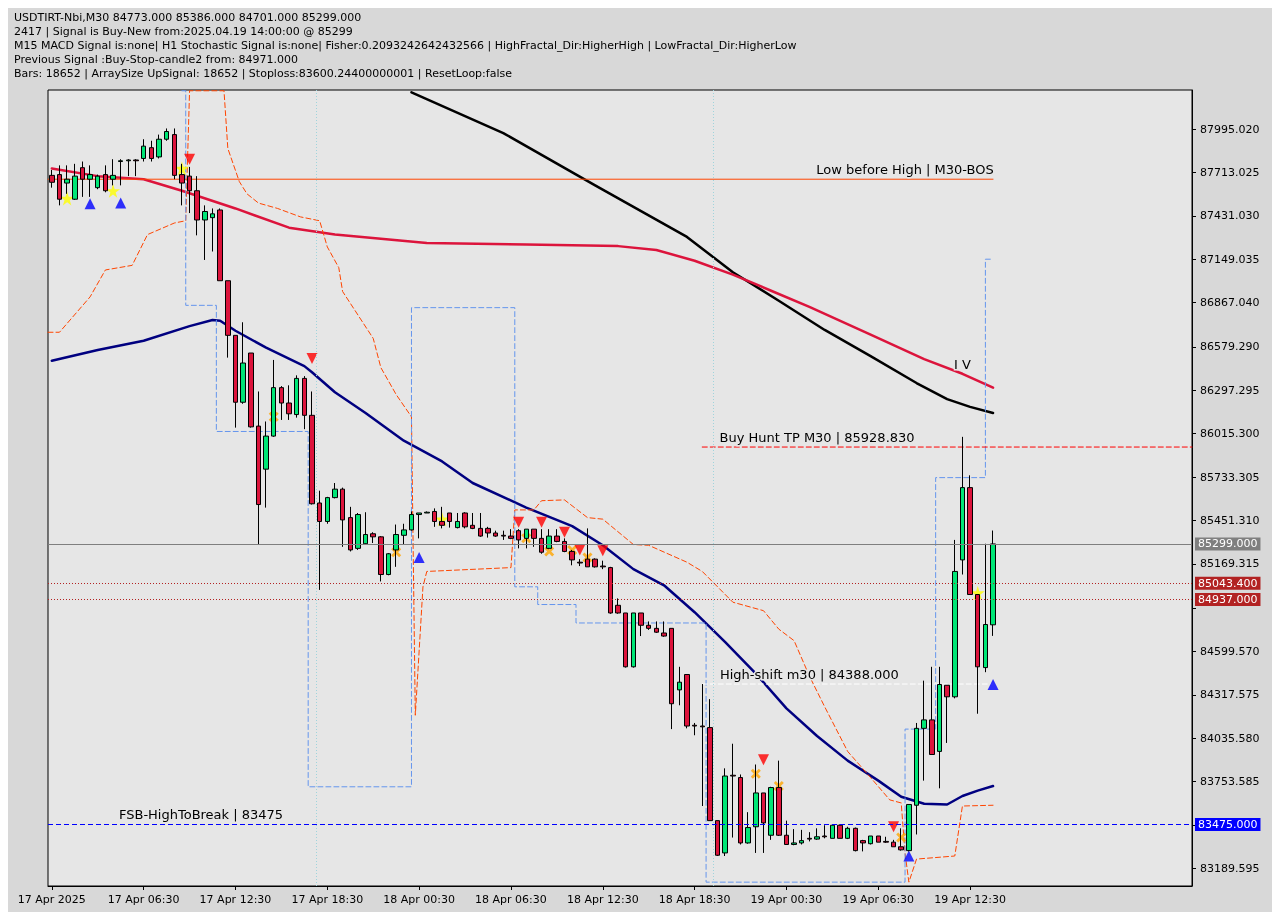 The width and height of the screenshot is (1280, 920). What do you see at coordinates (1230, 651) in the screenshot?
I see `y-tick-label: 84599.570` at bounding box center [1230, 651].